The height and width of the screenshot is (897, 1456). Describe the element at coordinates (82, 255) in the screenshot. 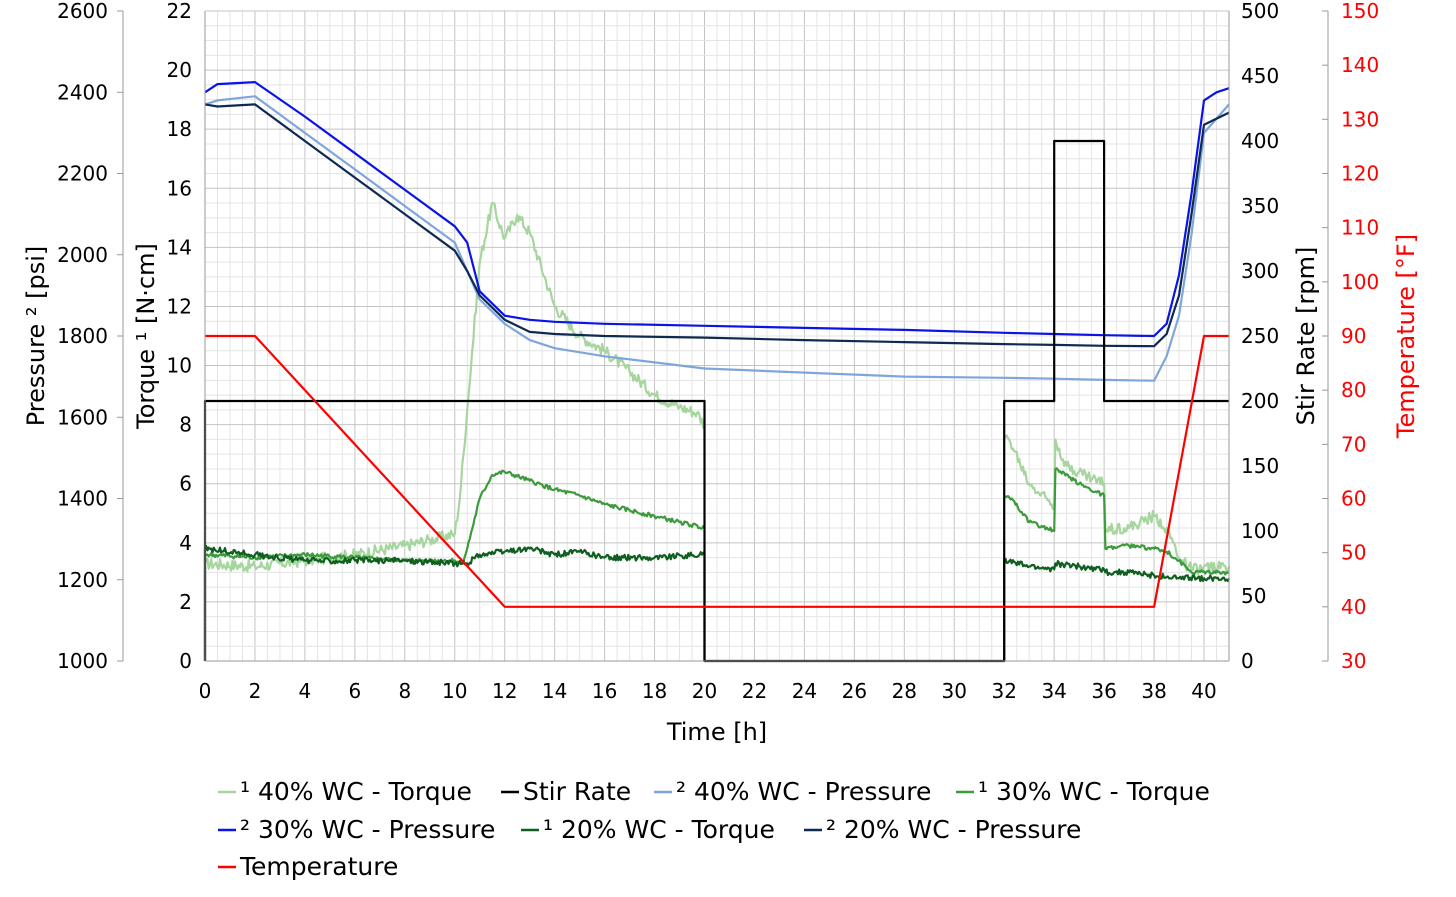

I see `pressure-tick-label: 2000` at that location.